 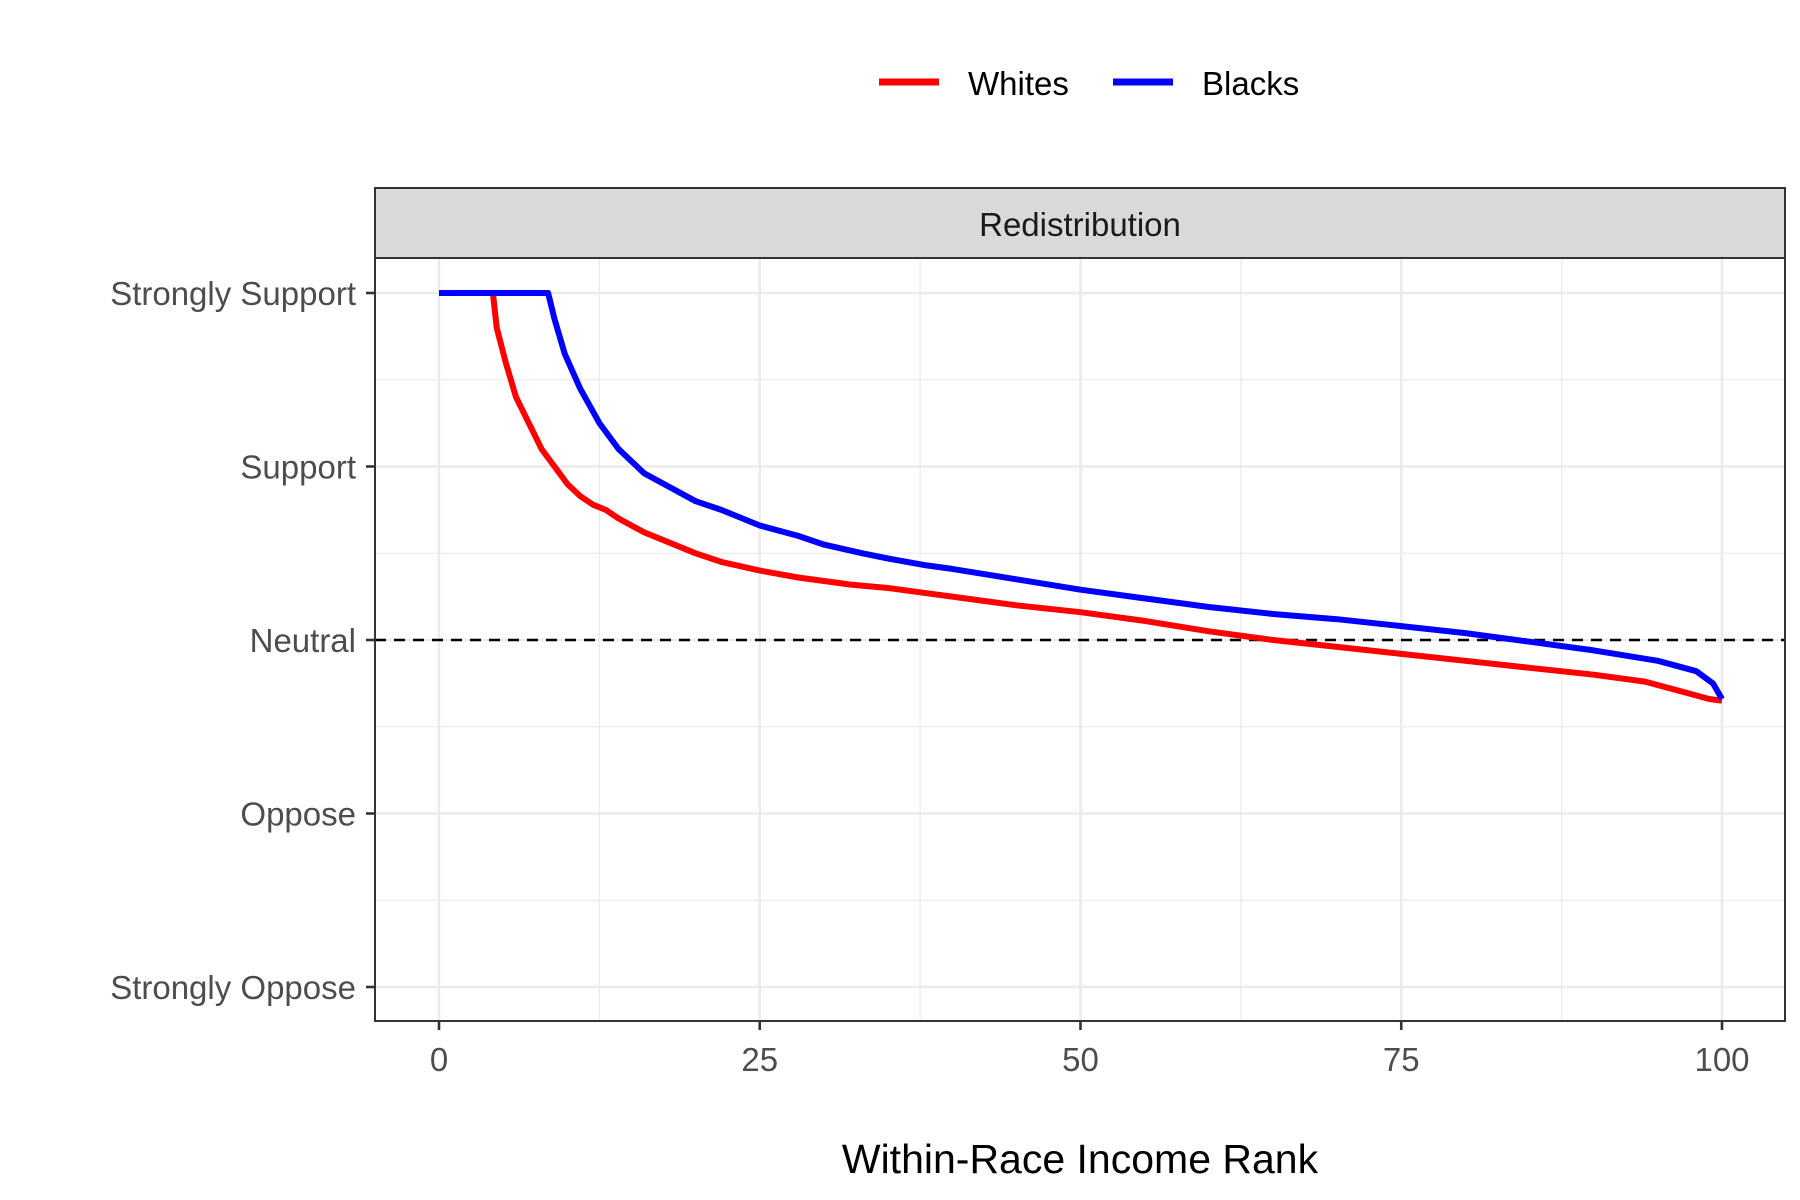 What do you see at coordinates (1080, 1159) in the screenshot?
I see `x-axis-title: Within-Race Income Rank` at bounding box center [1080, 1159].